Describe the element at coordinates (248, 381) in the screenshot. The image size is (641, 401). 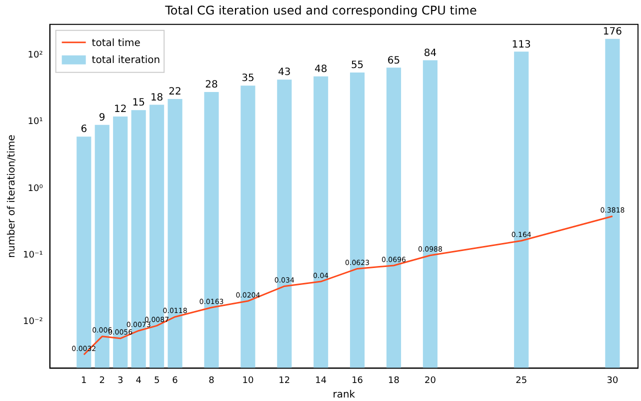
I see `x-tick-label: 10` at that location.